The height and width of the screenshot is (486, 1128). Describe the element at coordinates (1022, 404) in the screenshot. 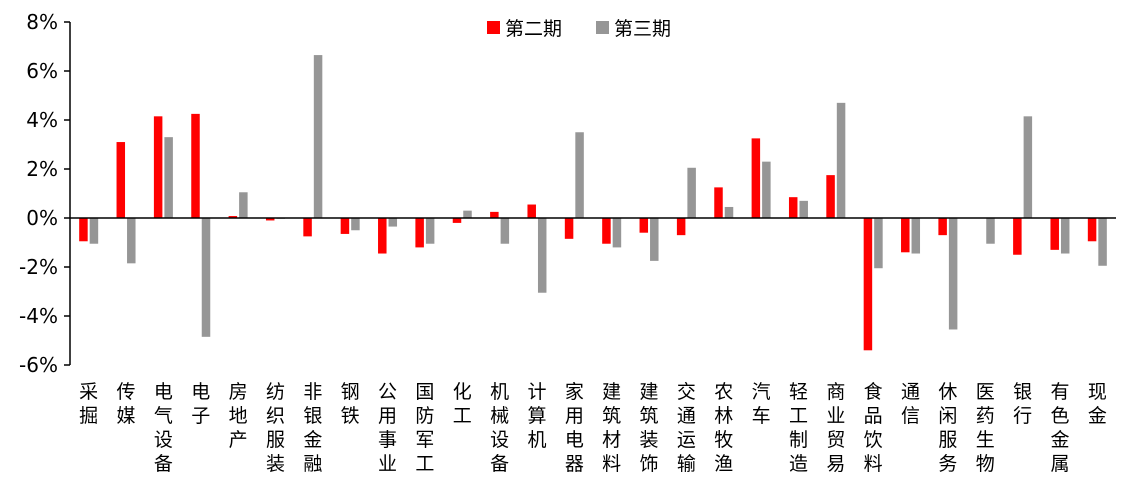

I see `category-label: 银行` at that location.